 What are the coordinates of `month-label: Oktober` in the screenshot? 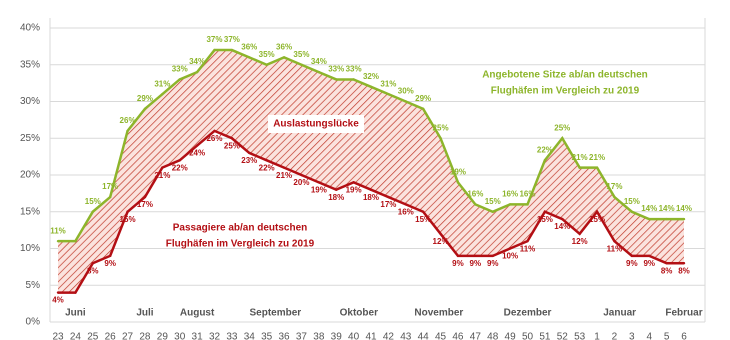 It's located at (359, 313).